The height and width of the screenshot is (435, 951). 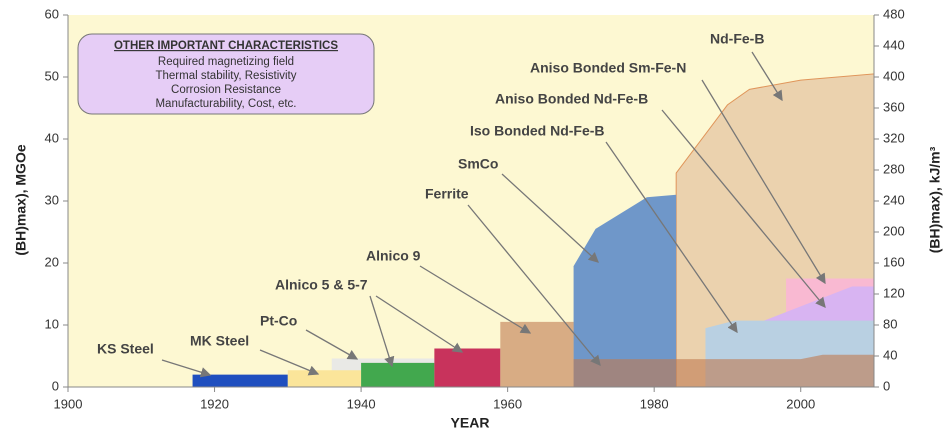 I want to click on y2-tick-label: 160, so click(x=894, y=261).